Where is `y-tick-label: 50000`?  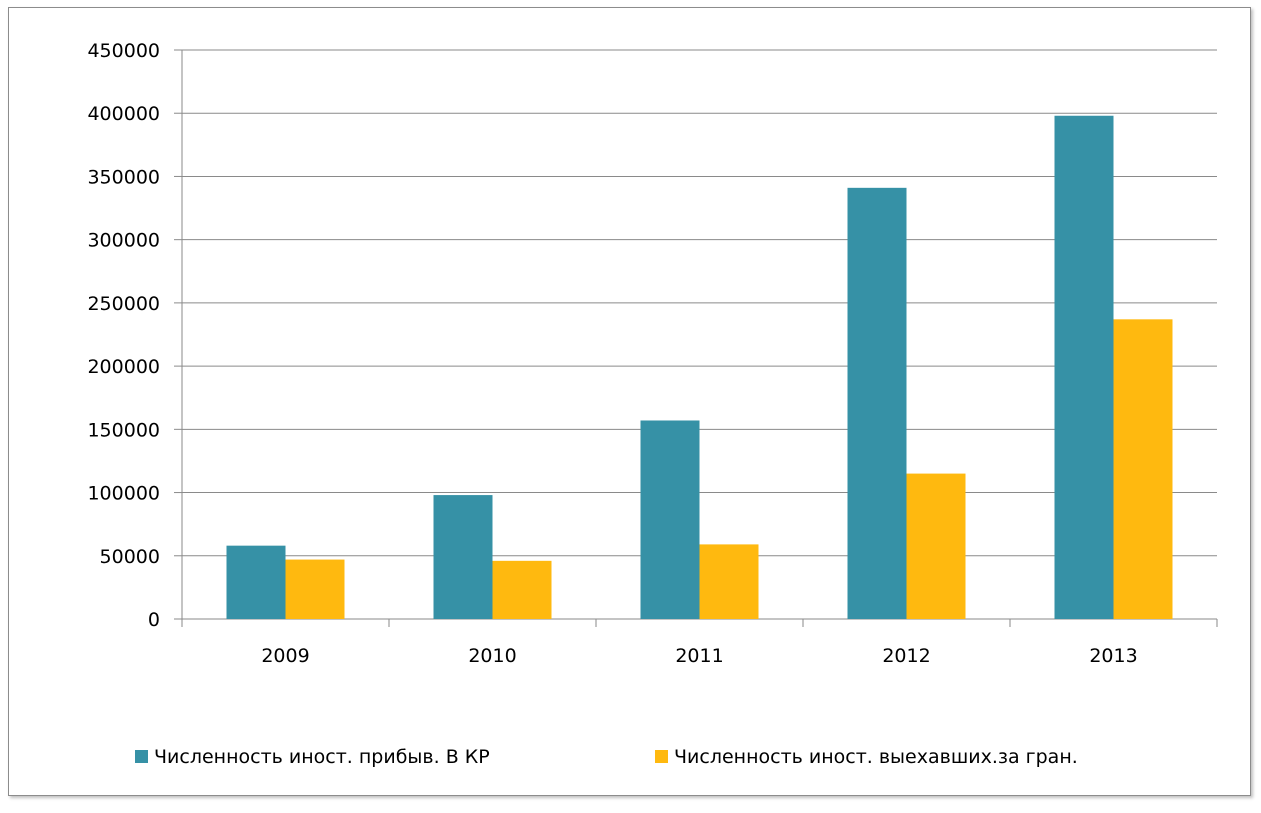 y-tick-label: 50000 is located at coordinates (130, 557).